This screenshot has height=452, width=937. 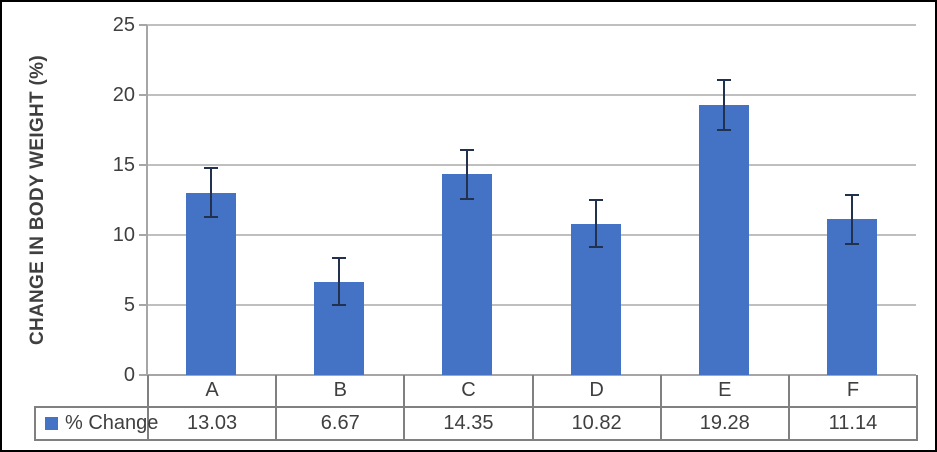 What do you see at coordinates (531, 375) in the screenshot?
I see `x-axis-line` at bounding box center [531, 375].